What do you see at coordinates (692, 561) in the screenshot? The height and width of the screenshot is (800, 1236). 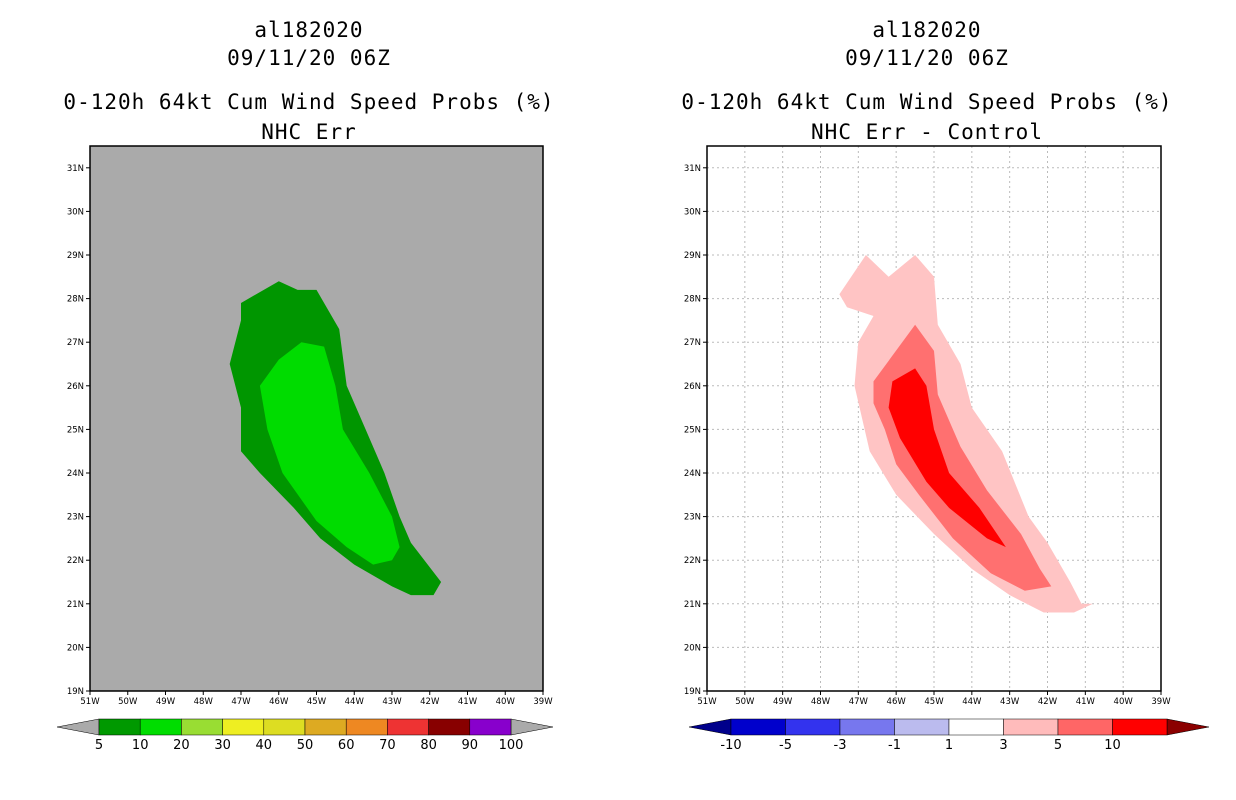 I see `y-tick-label: 22N` at bounding box center [692, 561].